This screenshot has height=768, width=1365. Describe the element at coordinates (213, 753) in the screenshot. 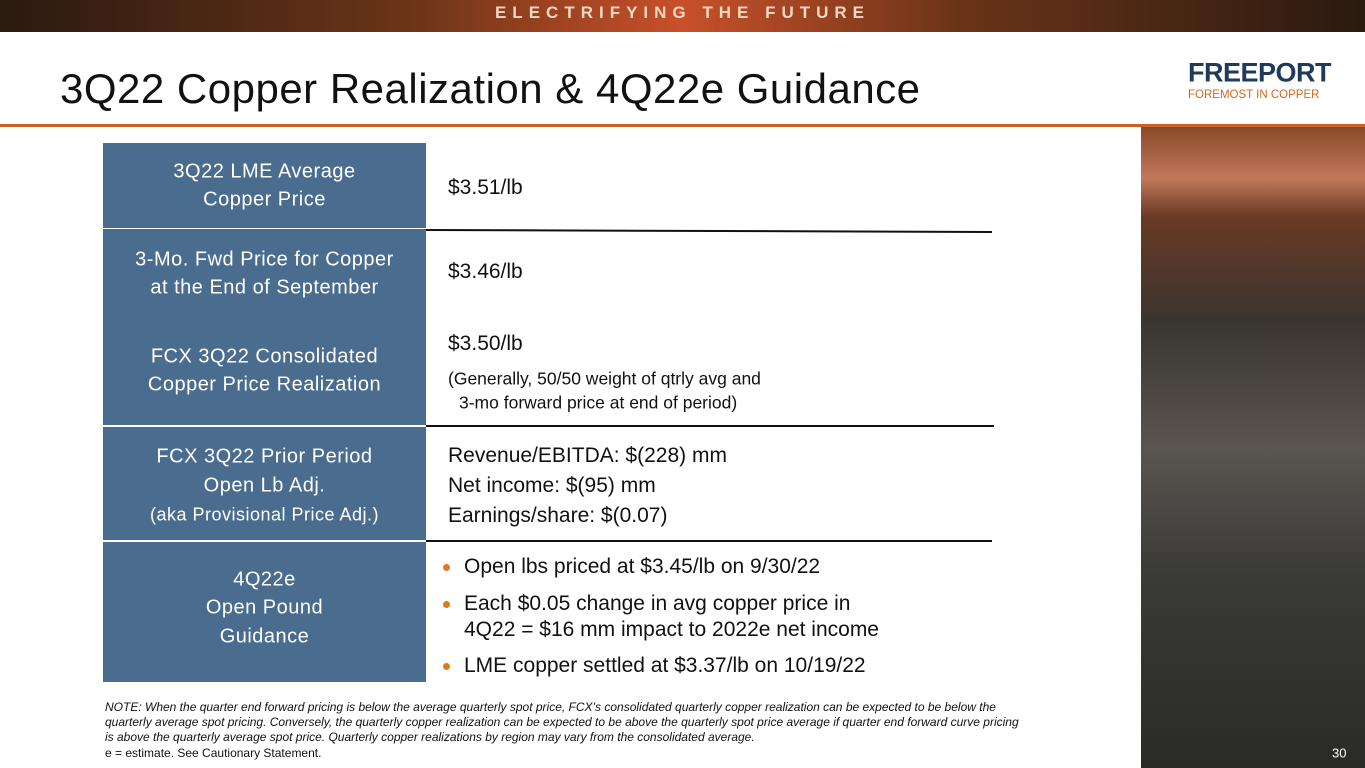

I see `footnote: e = estimate. See Cautionary Statement.` at that location.